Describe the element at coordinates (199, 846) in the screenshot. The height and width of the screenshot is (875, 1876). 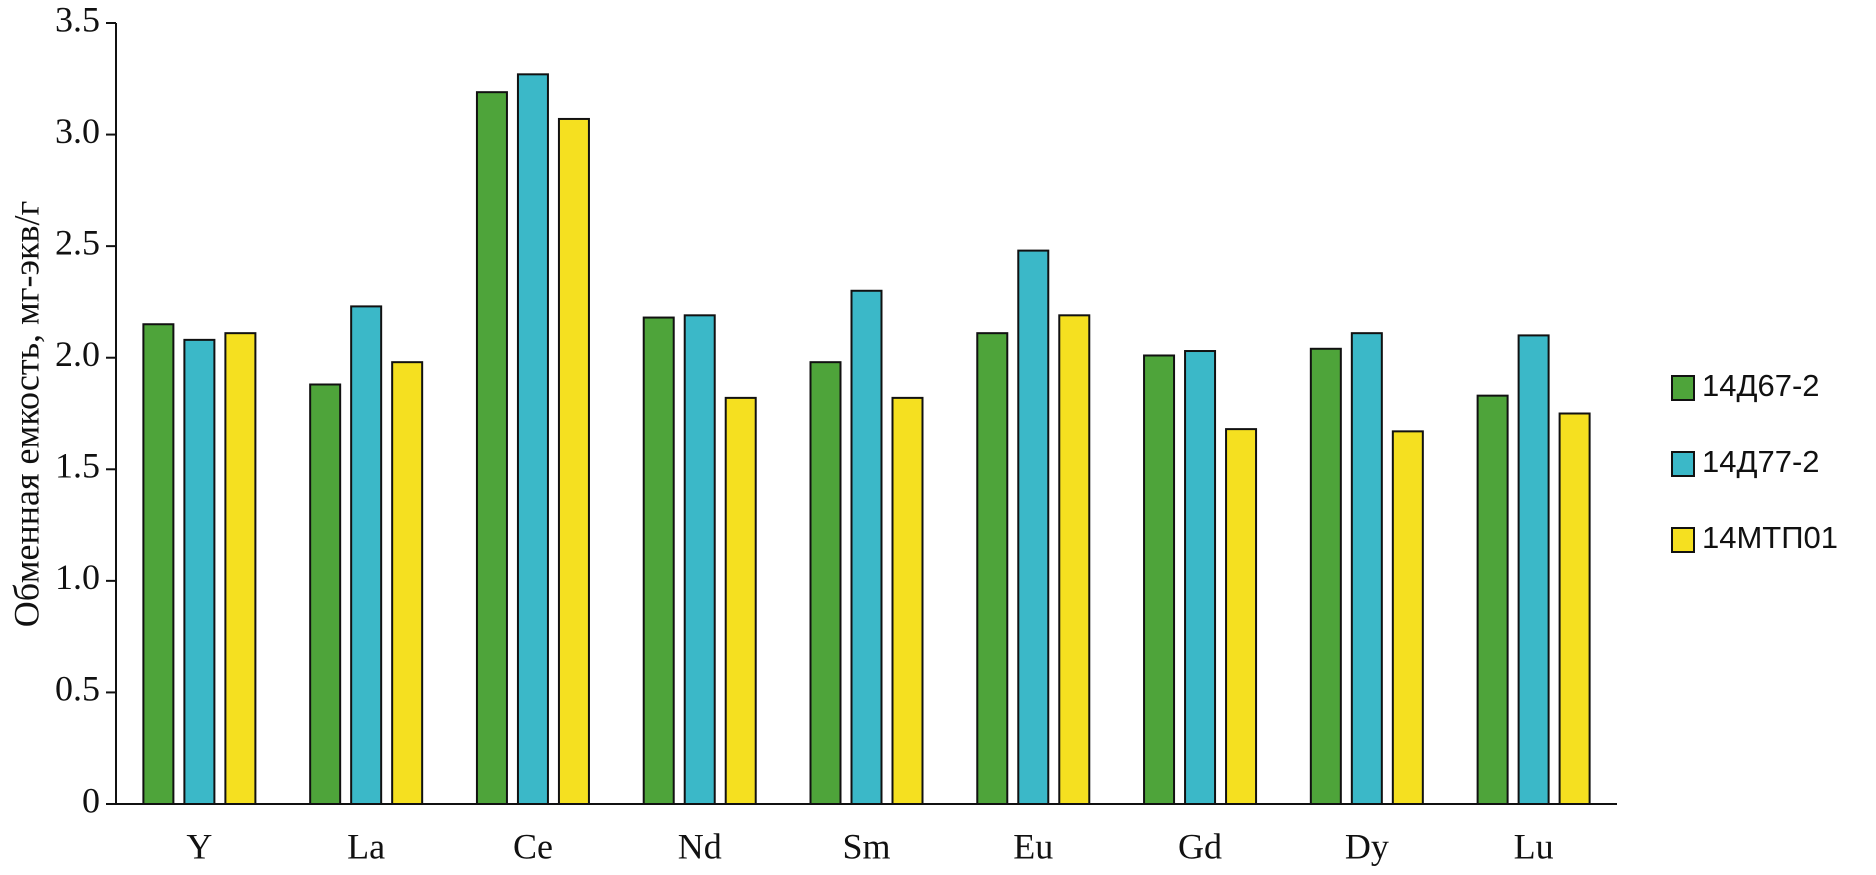
I see `x-tick-label: Y` at that location.